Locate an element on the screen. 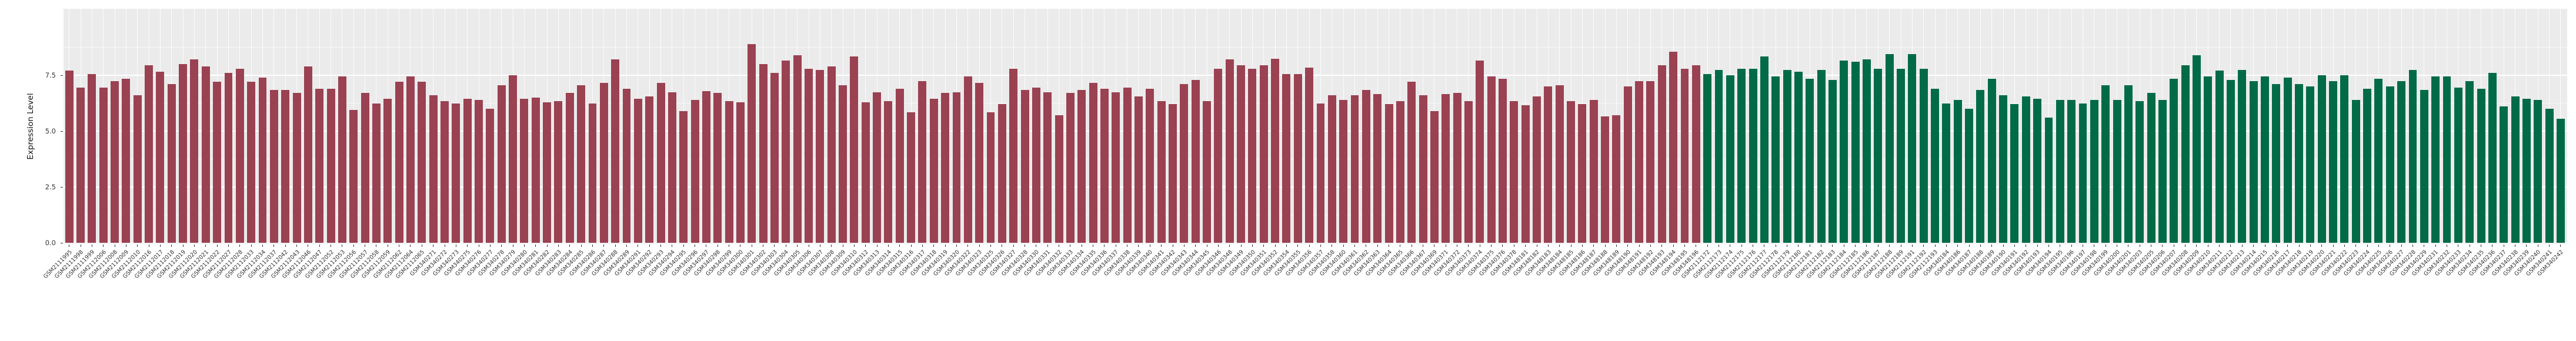 Image resolution: width=2576 pixels, height=341 pixels. bar-slot: GSM340364 is located at coordinates (1379, 143).